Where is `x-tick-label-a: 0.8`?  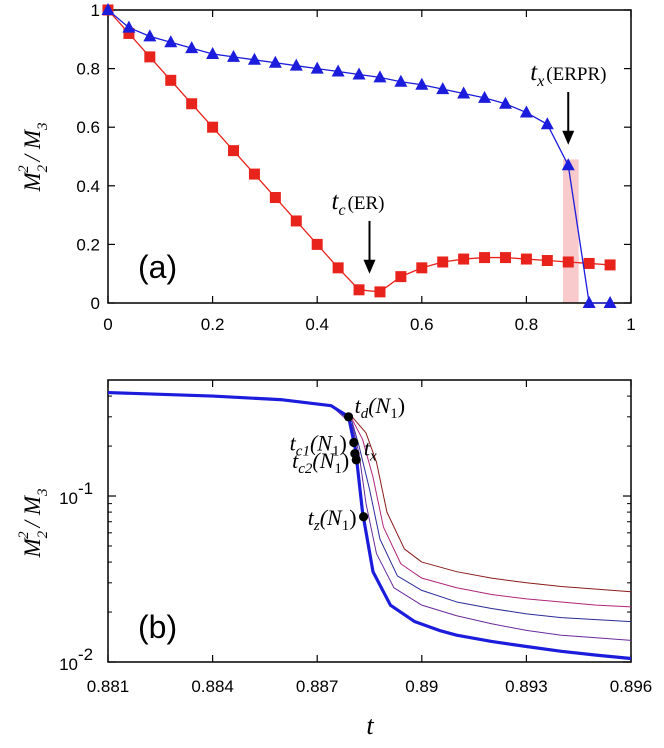
x-tick-label-a: 0.8 is located at coordinates (527, 324).